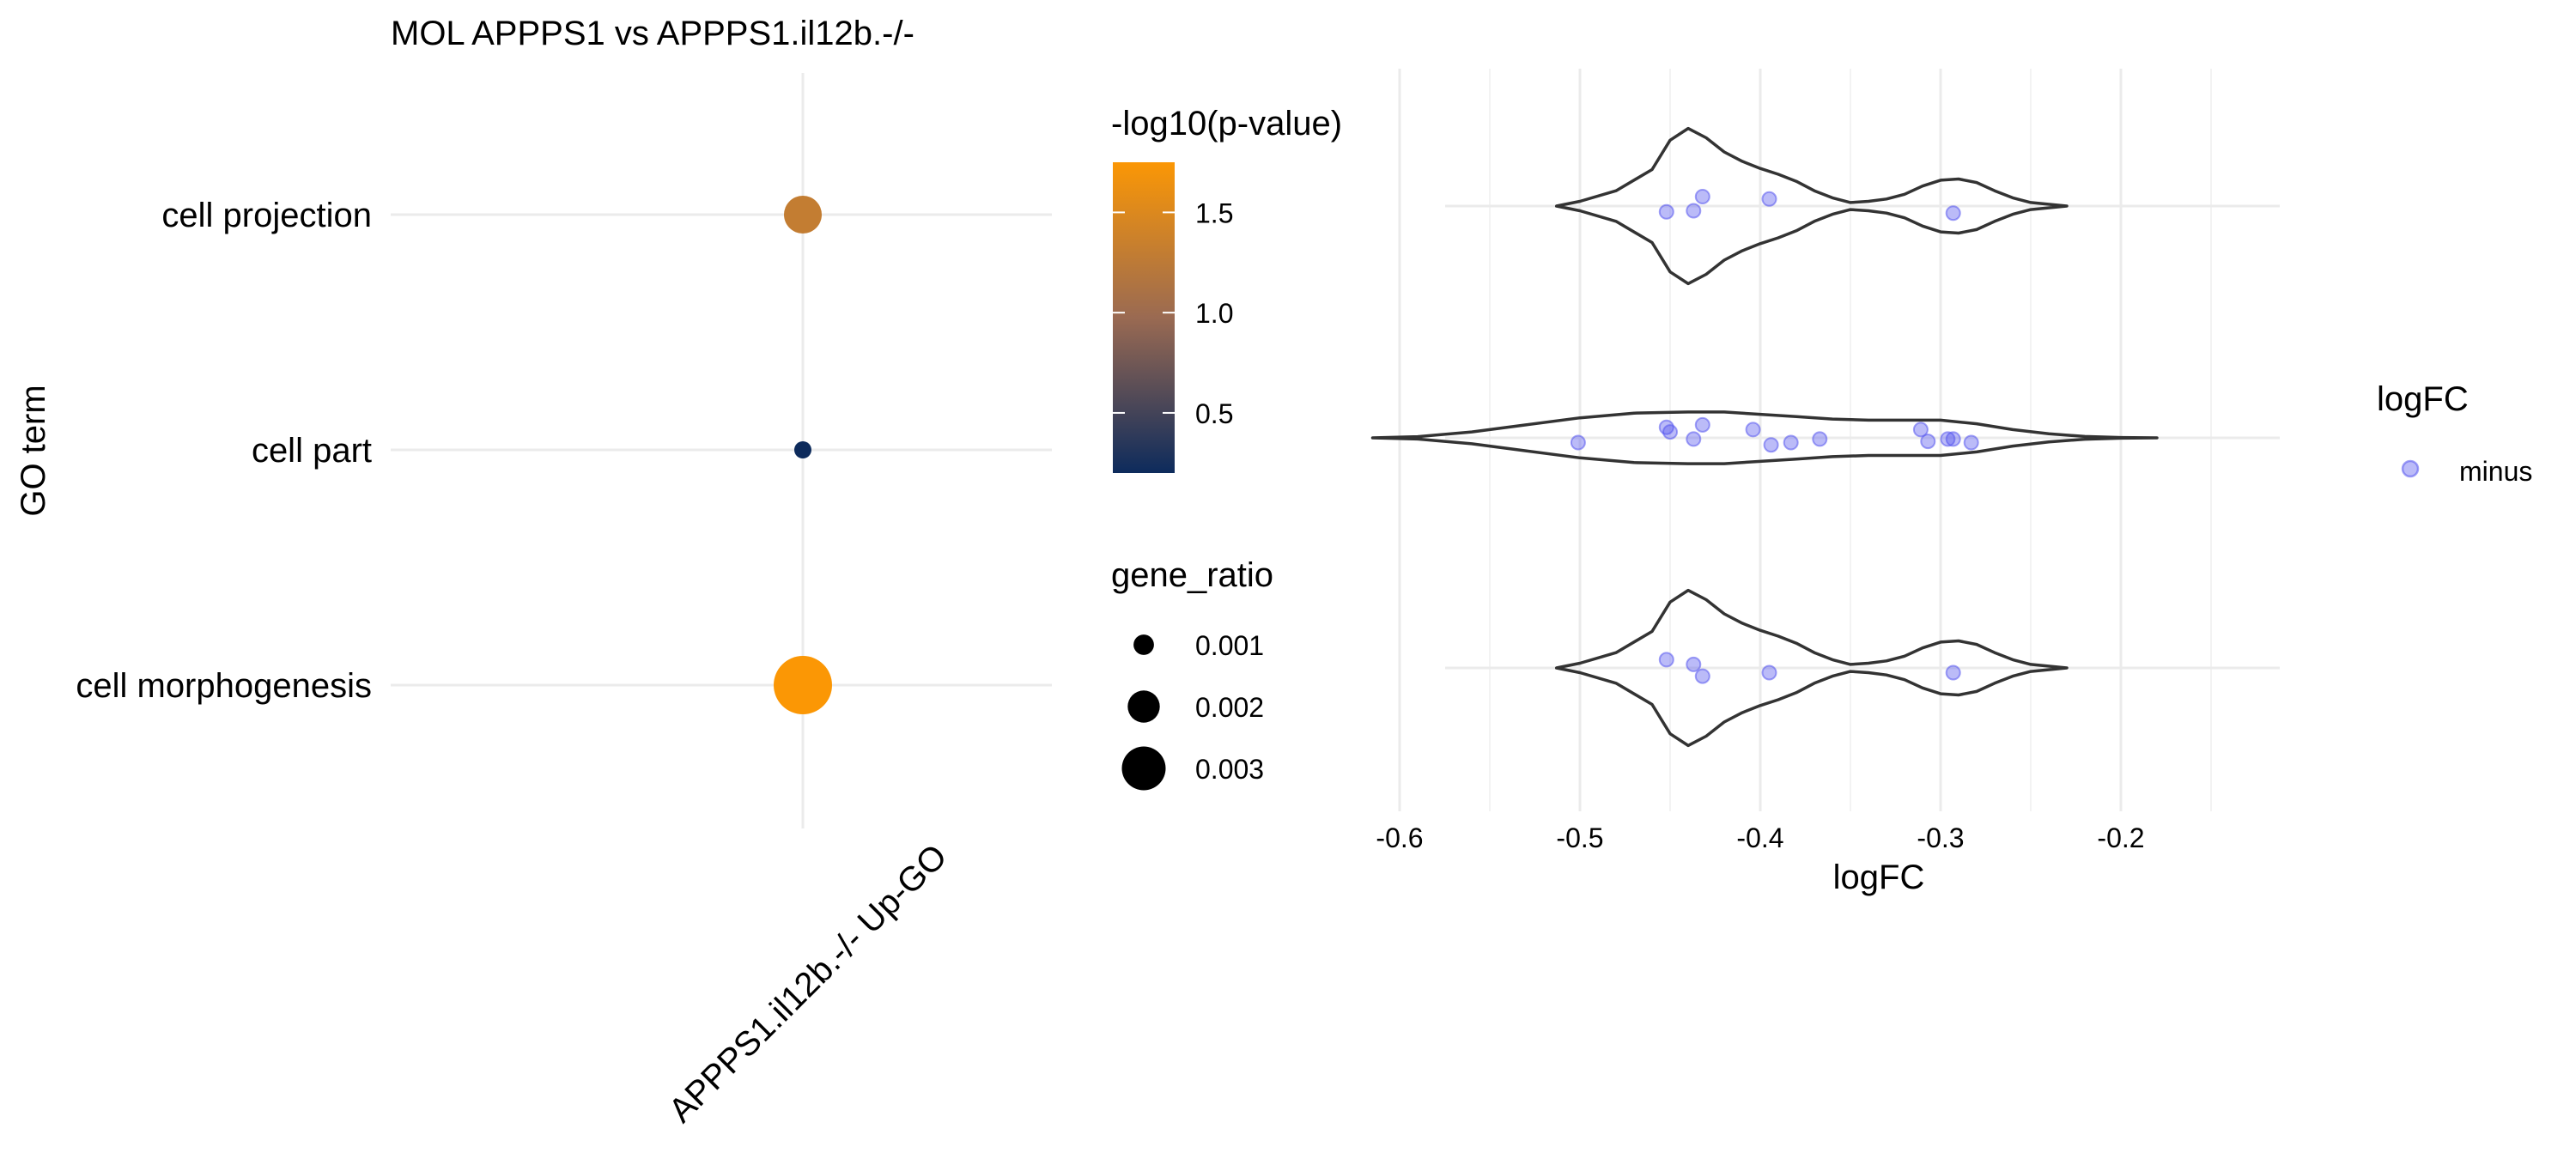  Describe the element at coordinates (1214, 413) in the screenshot. I see `color-legend-tick-label: 0.5` at that location.